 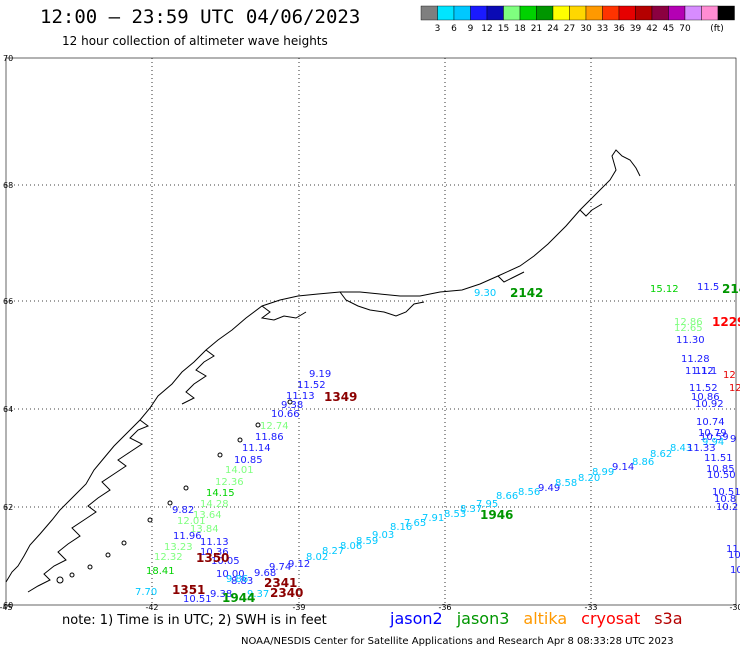 I want to click on observation-value: 10.92, so click(x=709, y=404).